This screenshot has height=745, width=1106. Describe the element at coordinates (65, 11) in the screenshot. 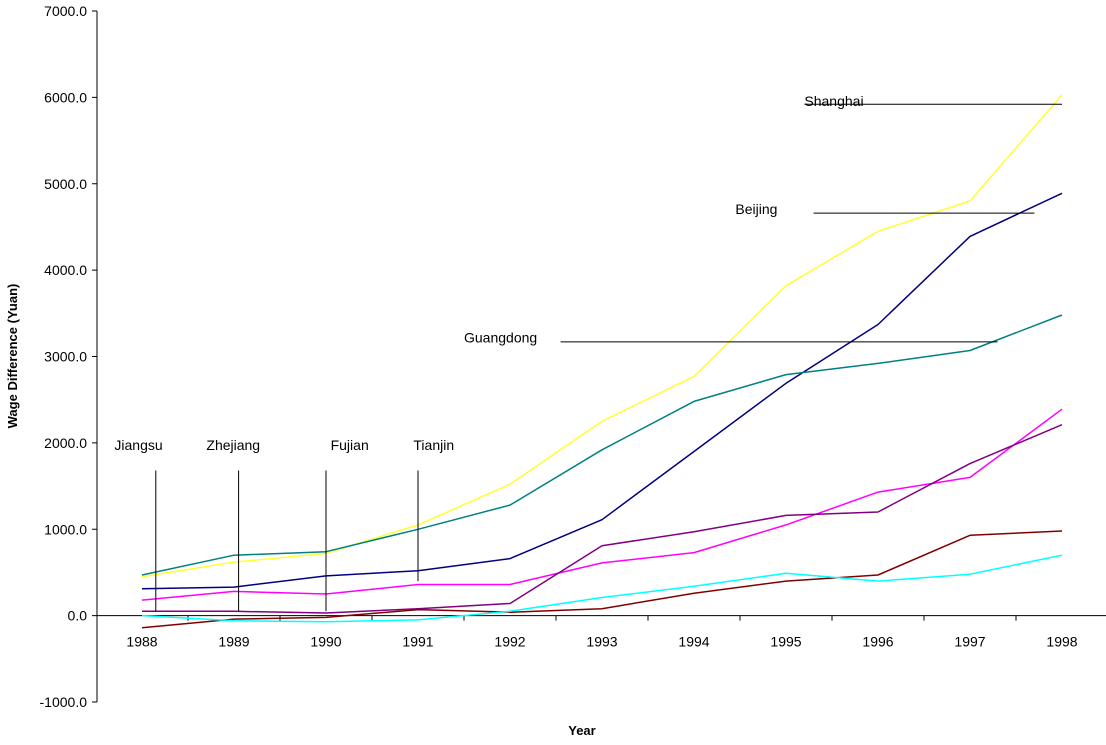

I see `y-tick-label: 7000.0` at that location.